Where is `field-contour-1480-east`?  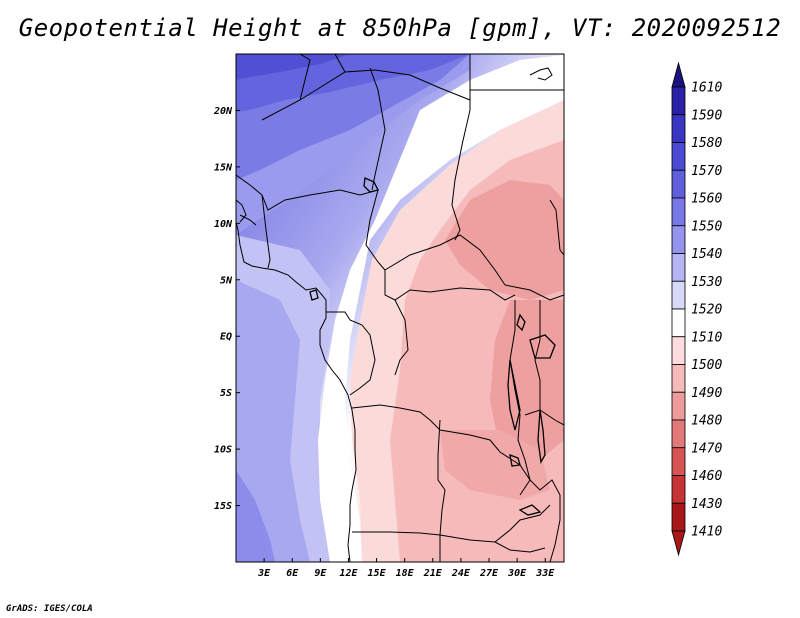 field-contour-1480-east is located at coordinates (527, 380).